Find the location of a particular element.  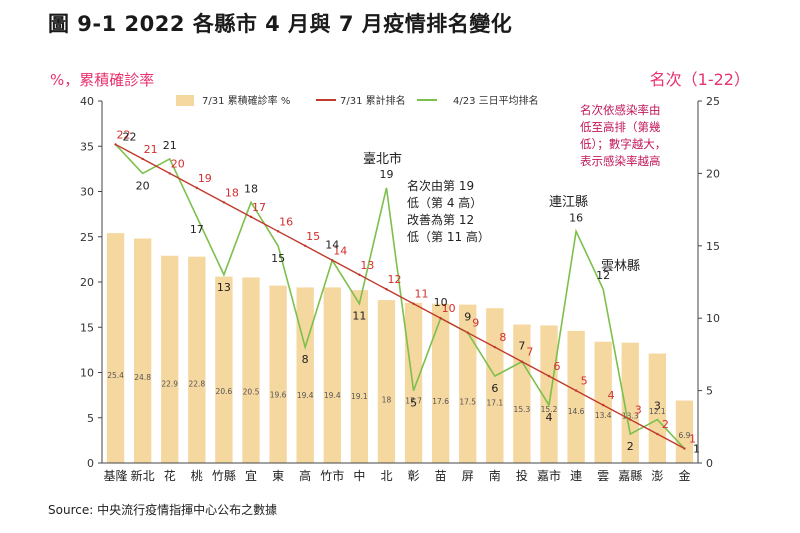

avg-rank-label: 9 is located at coordinates (467, 317).